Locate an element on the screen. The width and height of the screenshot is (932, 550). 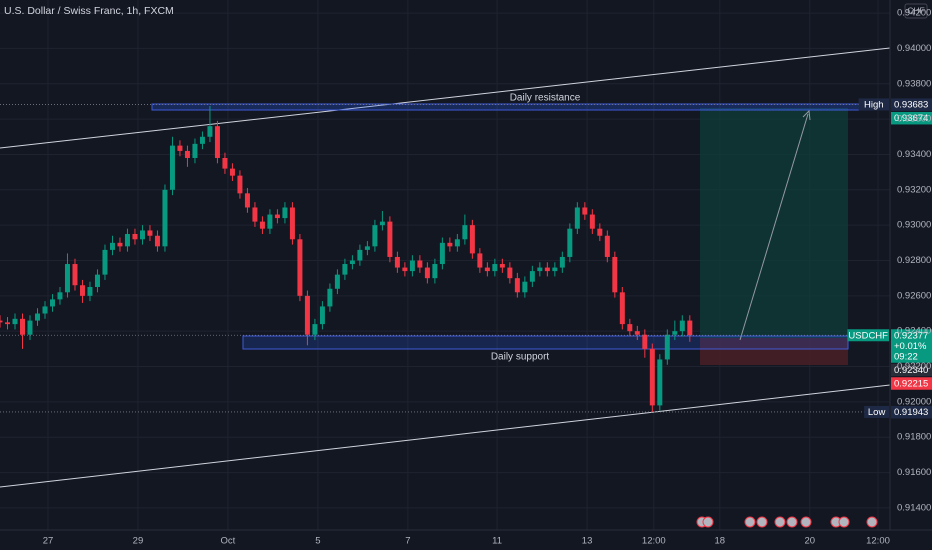
y-tick-label: 0.92400 is located at coordinates (914, 331).